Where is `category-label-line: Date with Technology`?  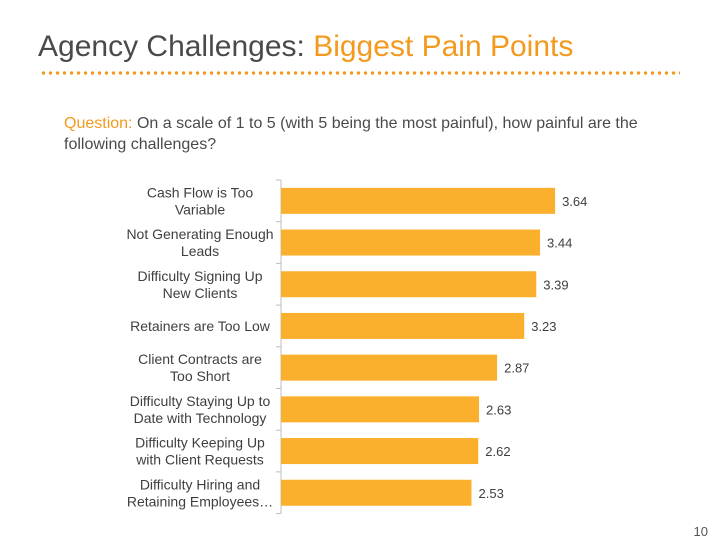
category-label-line: Date with Technology is located at coordinates (200, 418).